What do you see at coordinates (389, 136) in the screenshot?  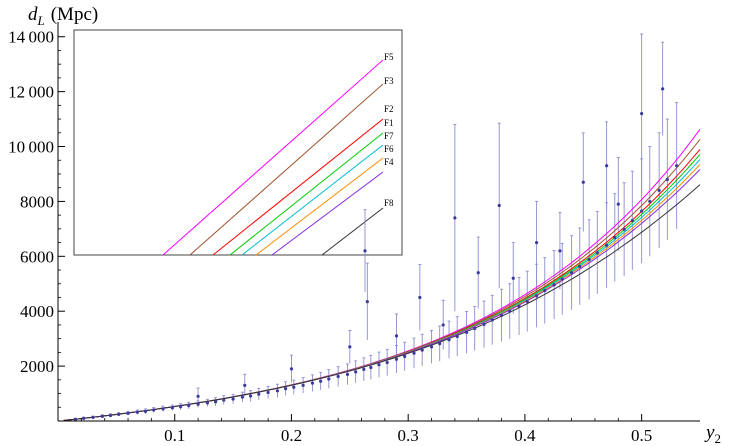 I see `inset-label-f7: F7` at bounding box center [389, 136].